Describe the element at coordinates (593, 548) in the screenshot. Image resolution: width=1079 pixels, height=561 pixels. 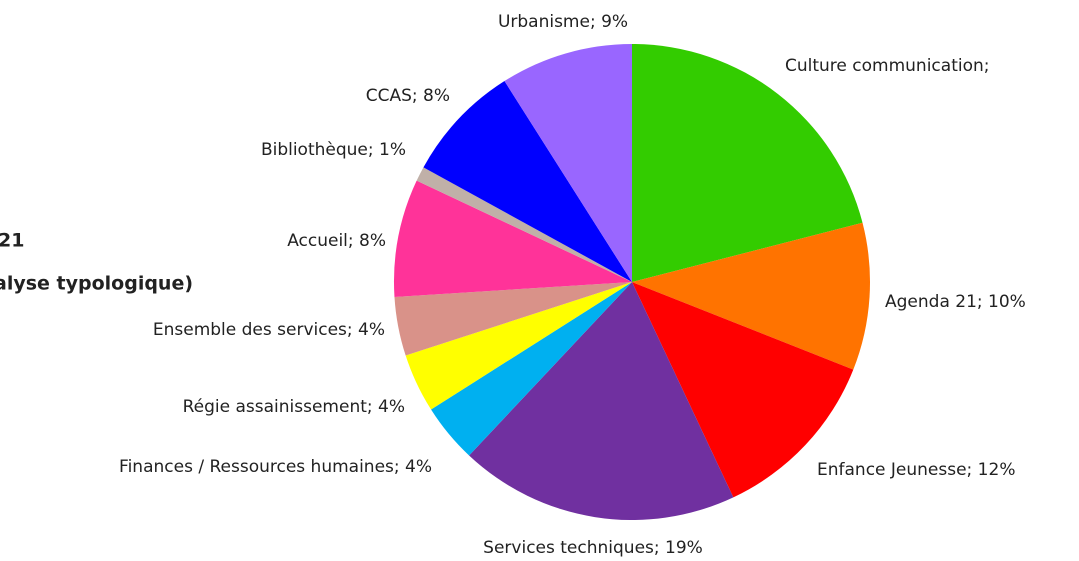
I see `slice-label: Services techniques; 19%` at that location.